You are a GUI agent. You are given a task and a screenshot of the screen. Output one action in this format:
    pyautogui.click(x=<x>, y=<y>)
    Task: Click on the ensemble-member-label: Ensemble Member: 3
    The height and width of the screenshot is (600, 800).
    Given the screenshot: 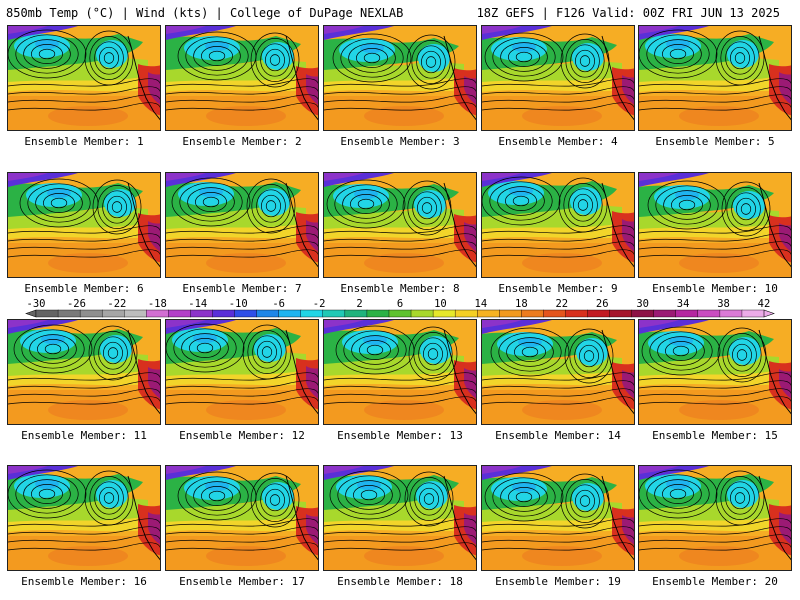 What is the action you would take?
    pyautogui.click(x=400, y=142)
    